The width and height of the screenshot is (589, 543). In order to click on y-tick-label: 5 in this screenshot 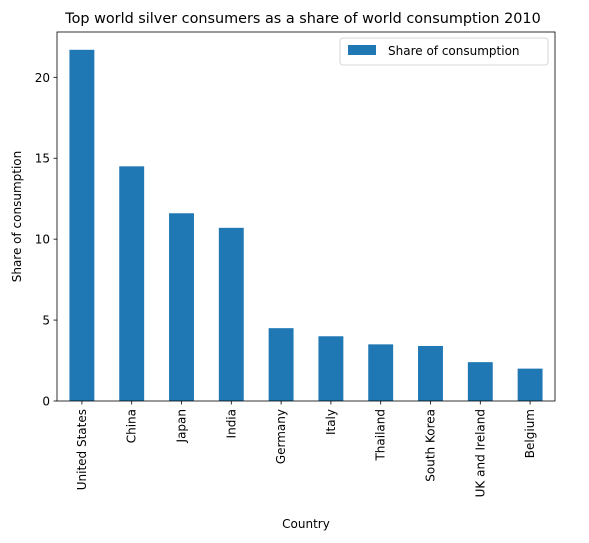, I will do `click(46, 321)`.